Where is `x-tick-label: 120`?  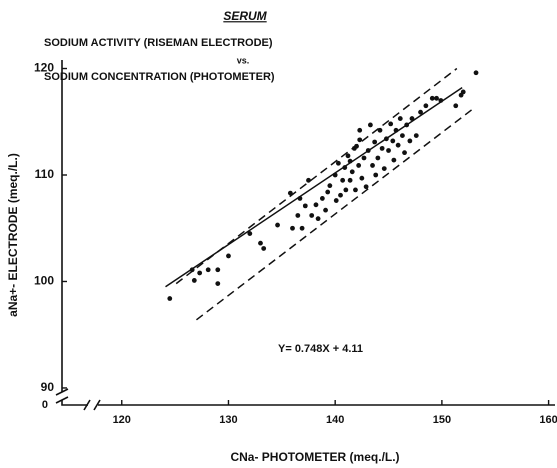 x-tick-label: 120 is located at coordinates (122, 420).